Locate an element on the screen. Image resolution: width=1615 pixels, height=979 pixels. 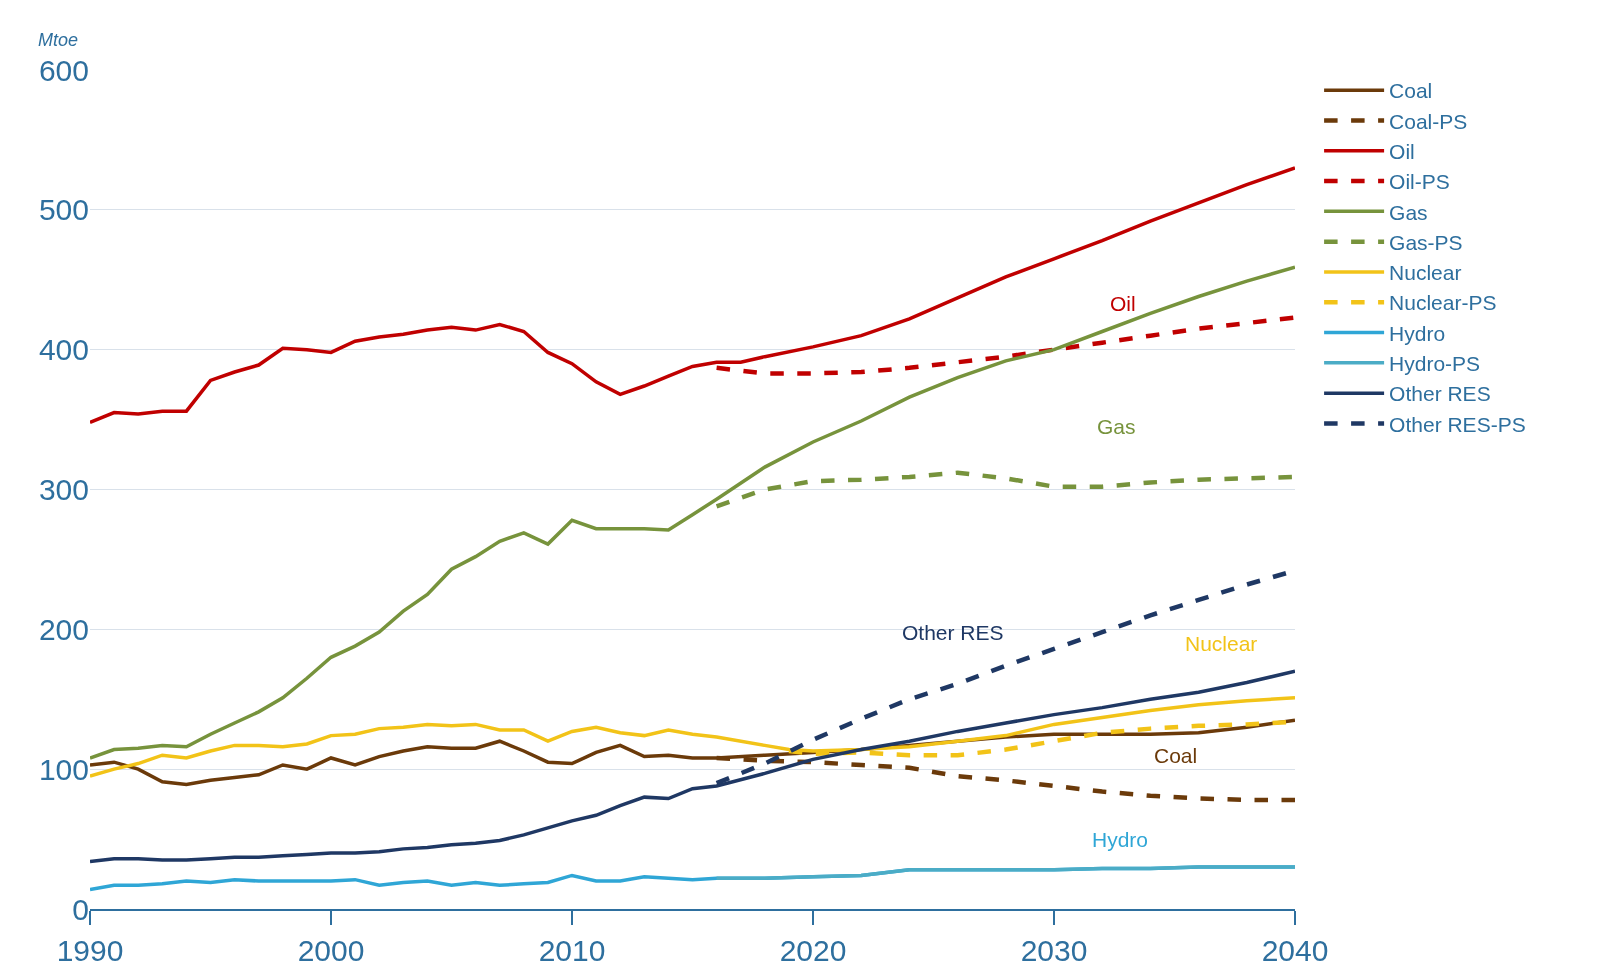
legend-label: Hydro-PS is located at coordinates (1435, 364).